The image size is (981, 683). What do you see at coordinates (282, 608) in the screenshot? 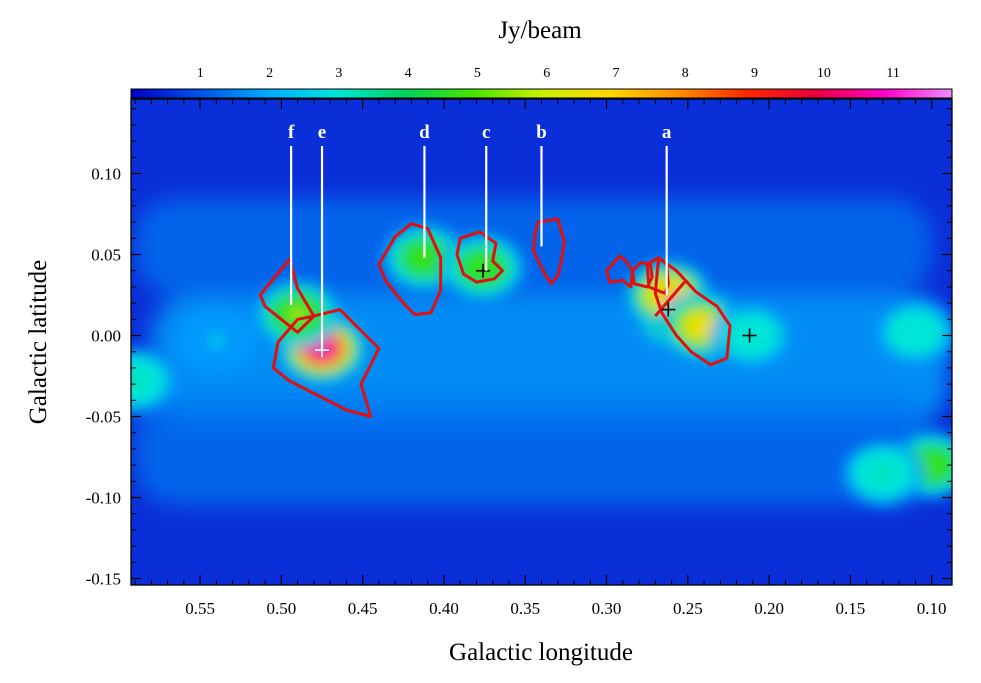
I see `x-tick-label: 0.50` at bounding box center [282, 608].